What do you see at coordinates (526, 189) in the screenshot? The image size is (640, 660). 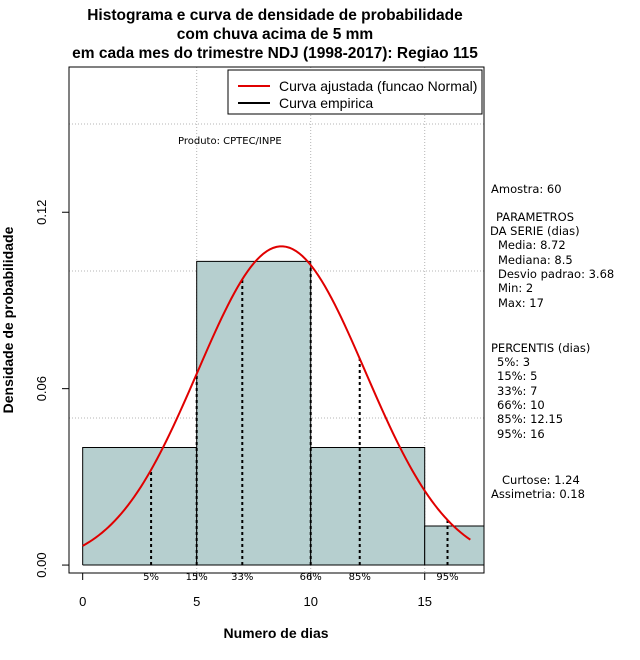 I see `stat-amostra: Amostra: 60` at bounding box center [526, 189].